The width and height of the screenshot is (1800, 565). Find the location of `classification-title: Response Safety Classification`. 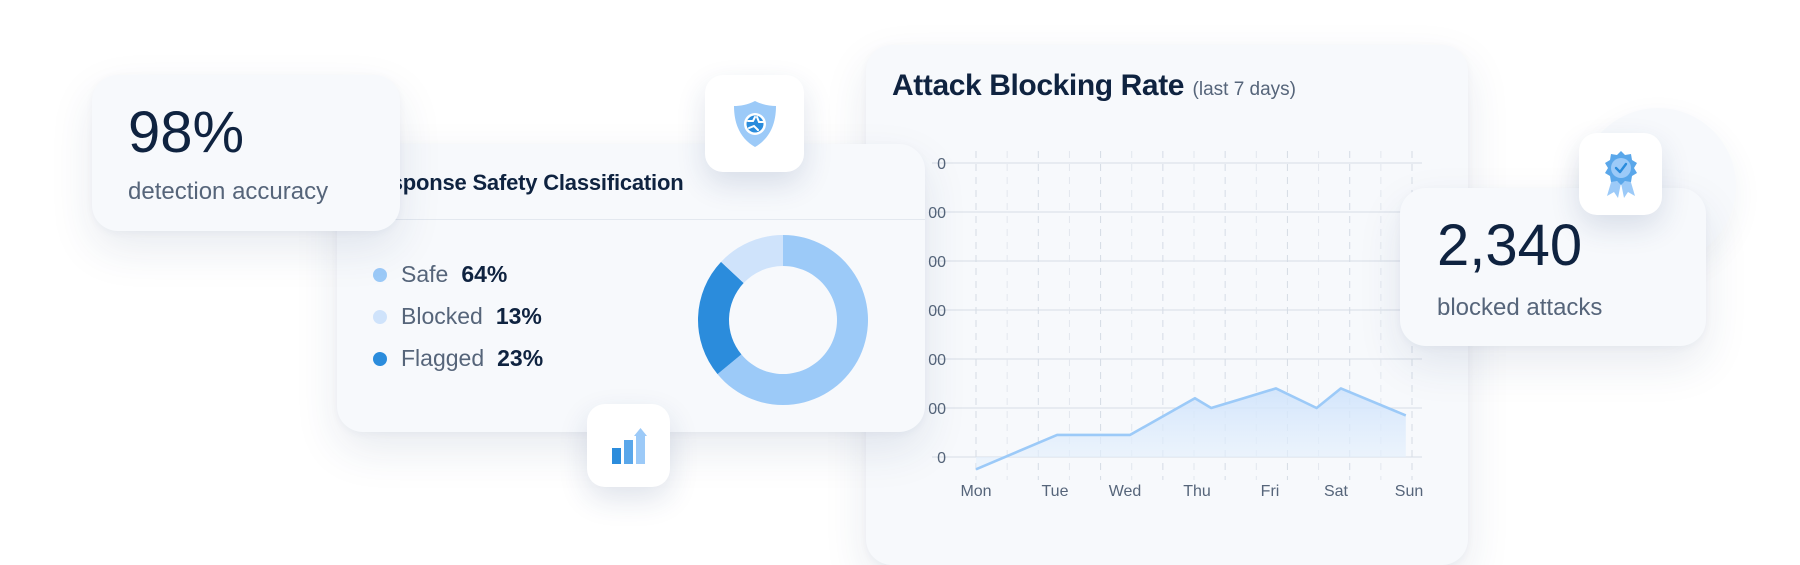

classification-title: Response Safety Classification is located at coordinates (523, 182).